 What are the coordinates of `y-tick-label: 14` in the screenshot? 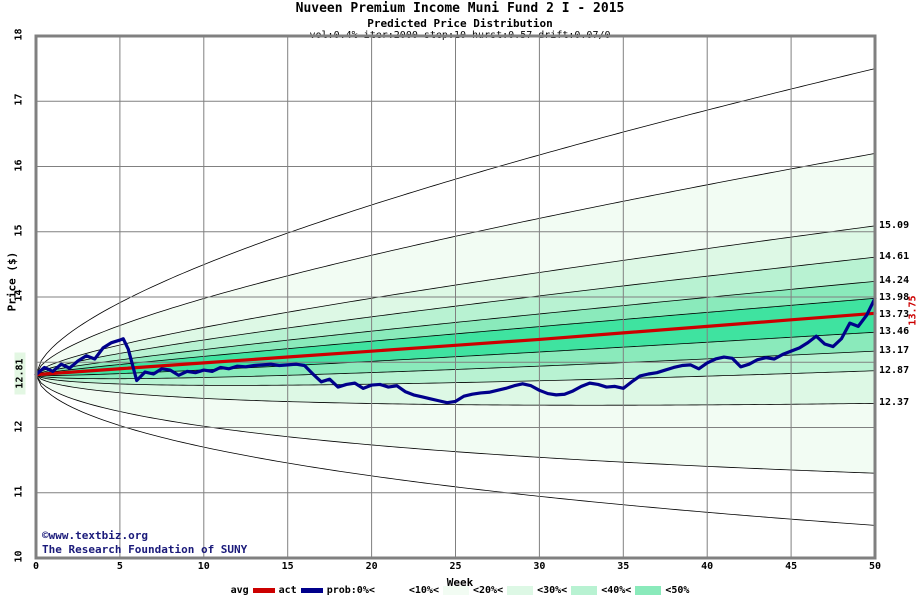 It's located at (19, 295).